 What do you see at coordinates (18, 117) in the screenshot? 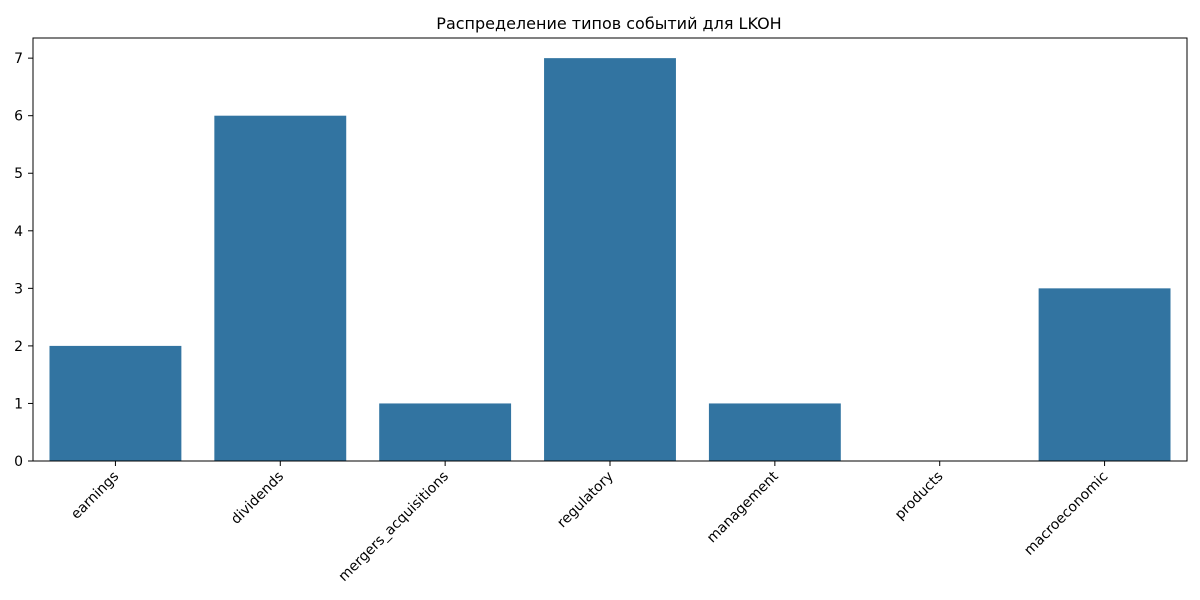
I see `y-tick-label: 6` at bounding box center [18, 117].